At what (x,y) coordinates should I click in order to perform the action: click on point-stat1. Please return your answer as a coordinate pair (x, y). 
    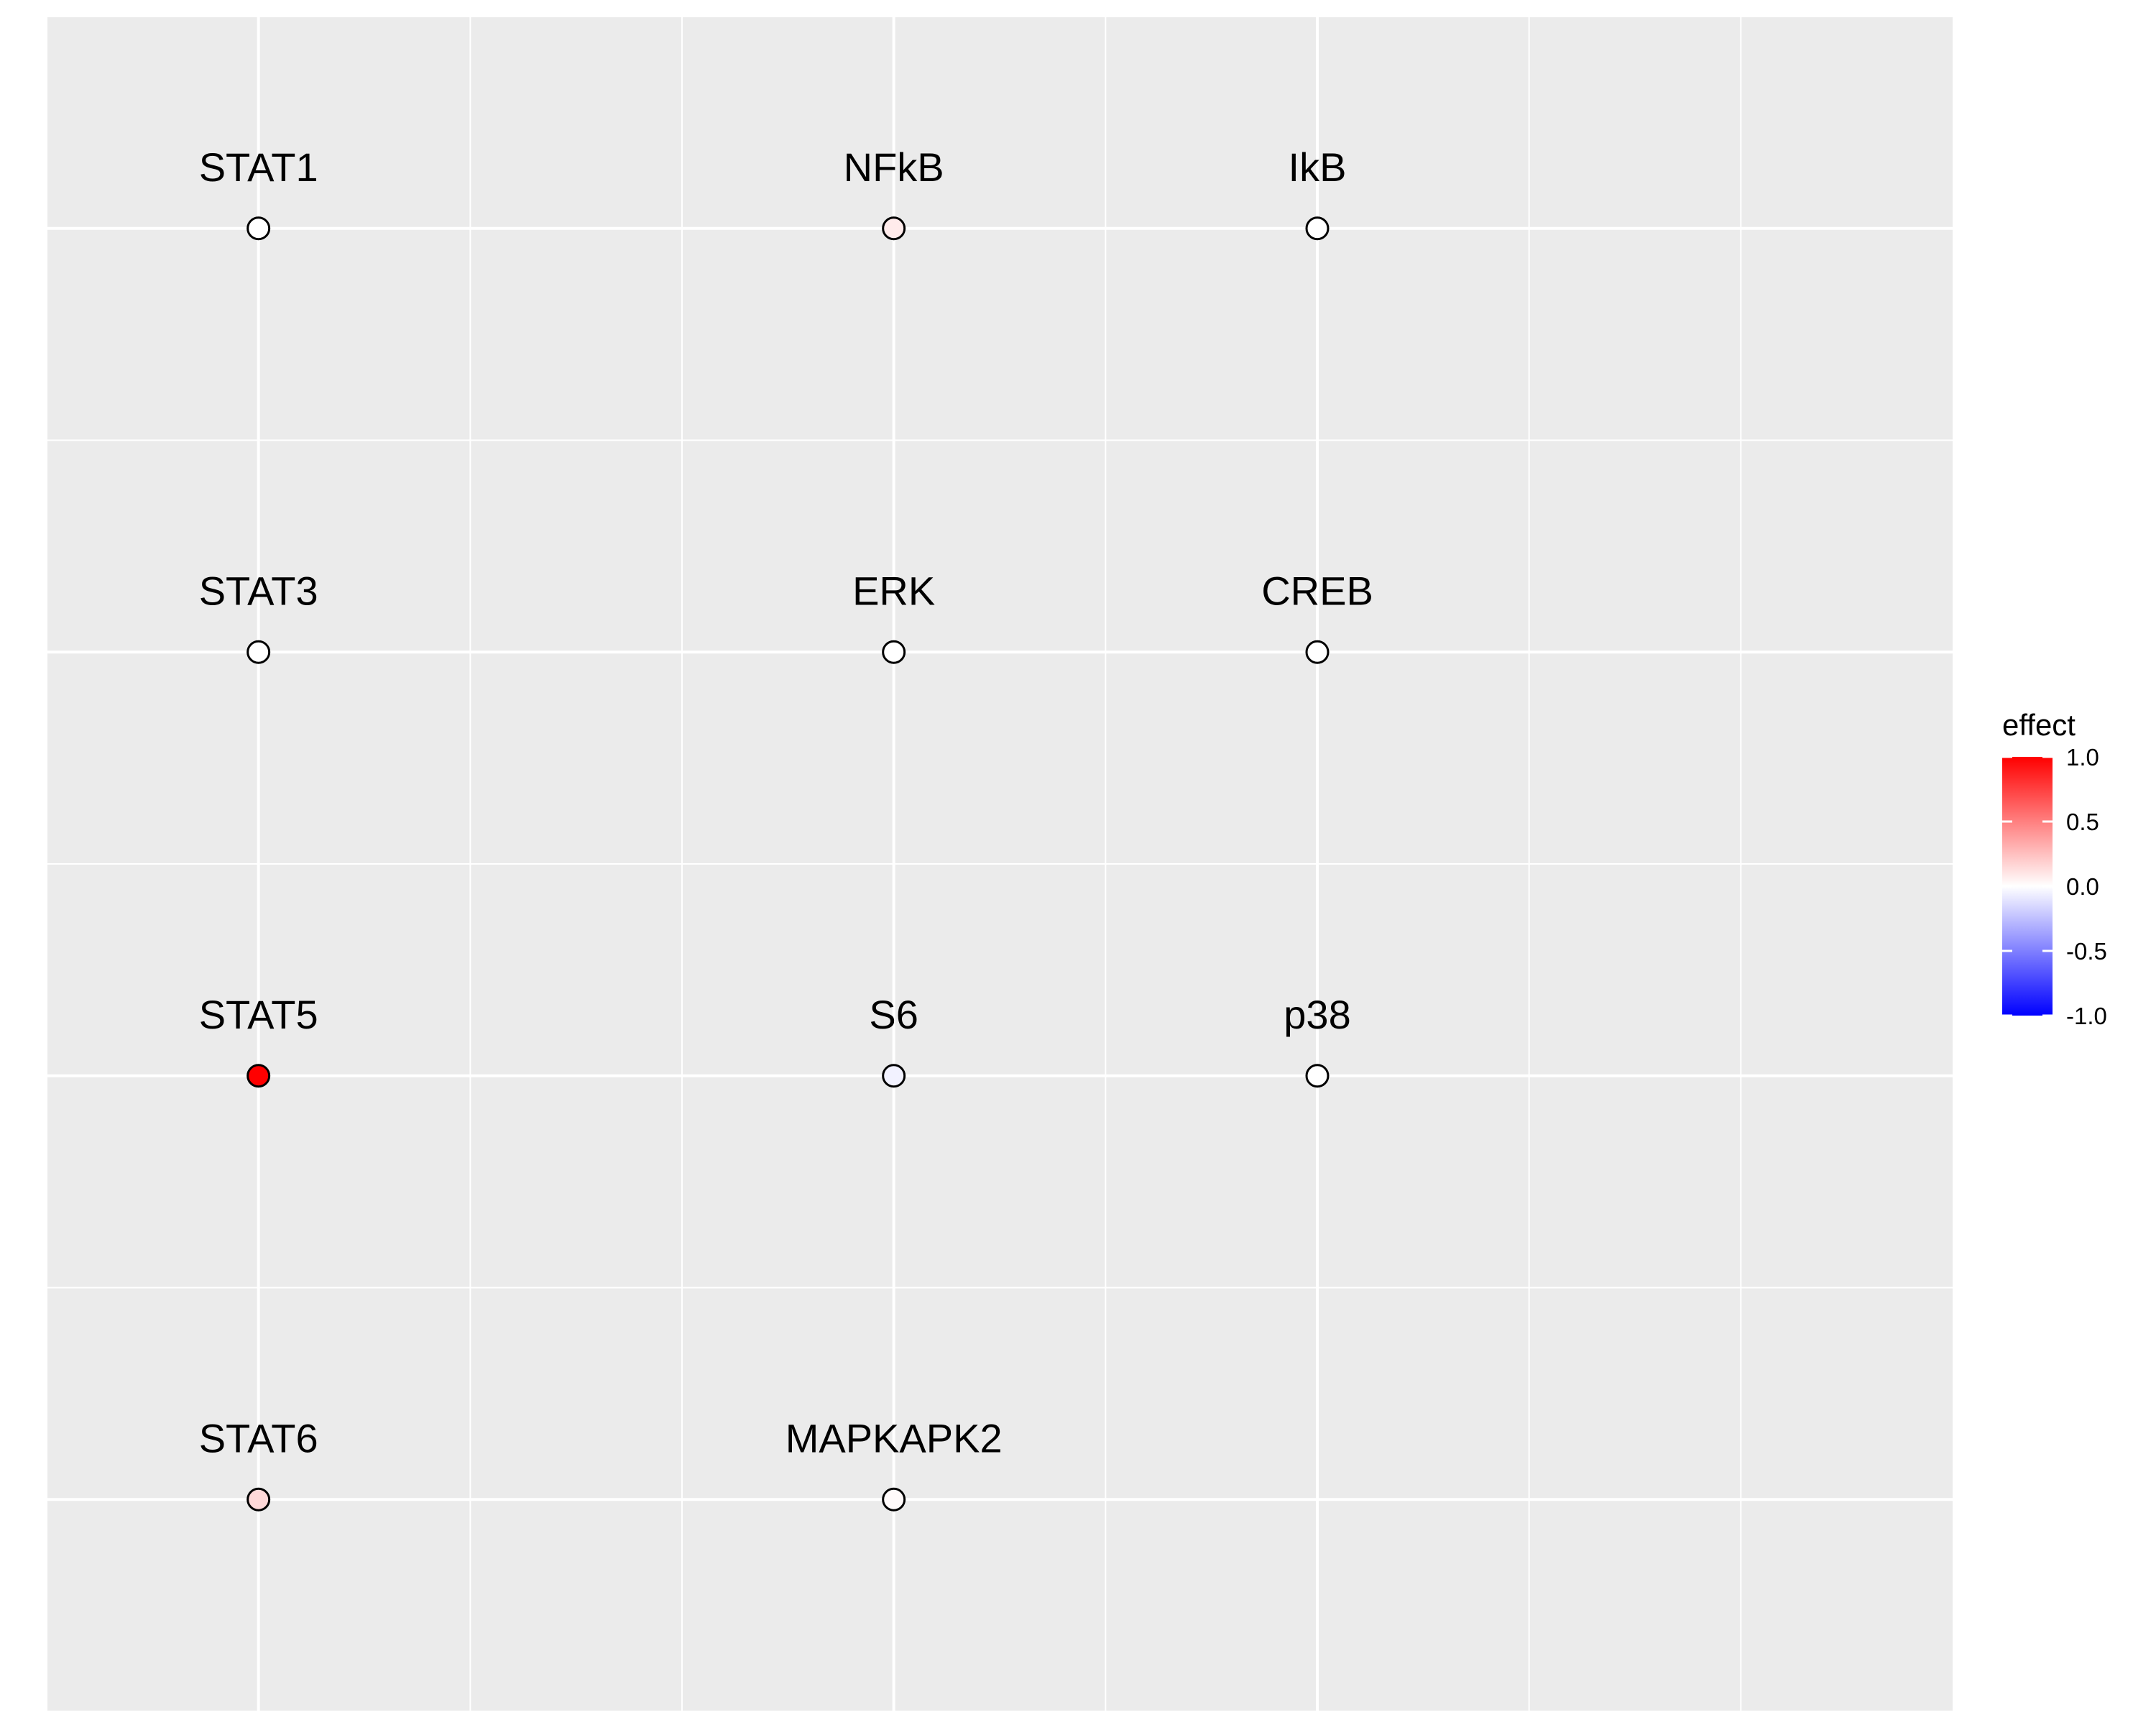
    Looking at the image, I should click on (259, 228).